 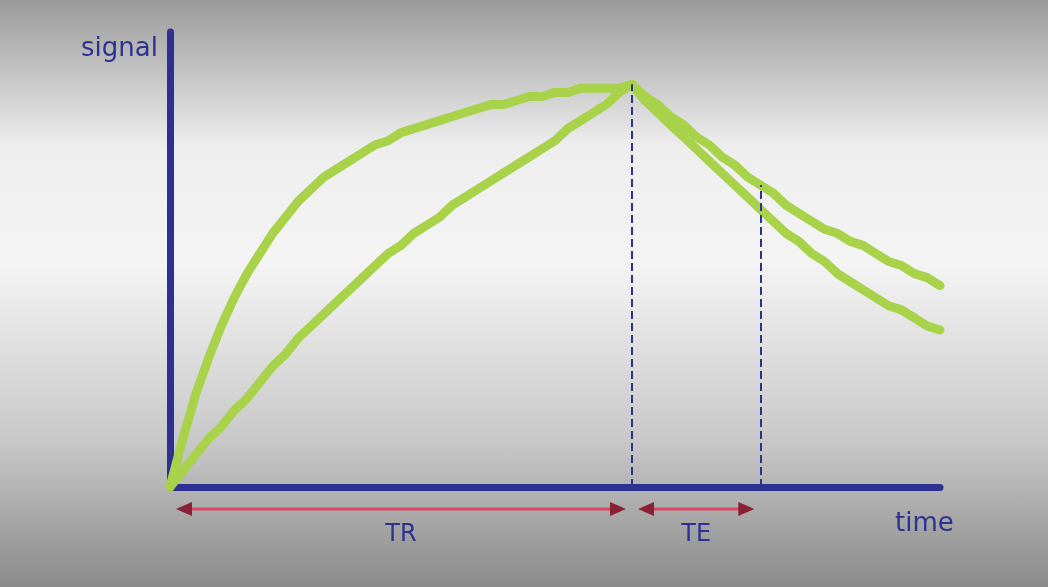 What do you see at coordinates (924, 522) in the screenshot?
I see `x-axis-title: time` at bounding box center [924, 522].